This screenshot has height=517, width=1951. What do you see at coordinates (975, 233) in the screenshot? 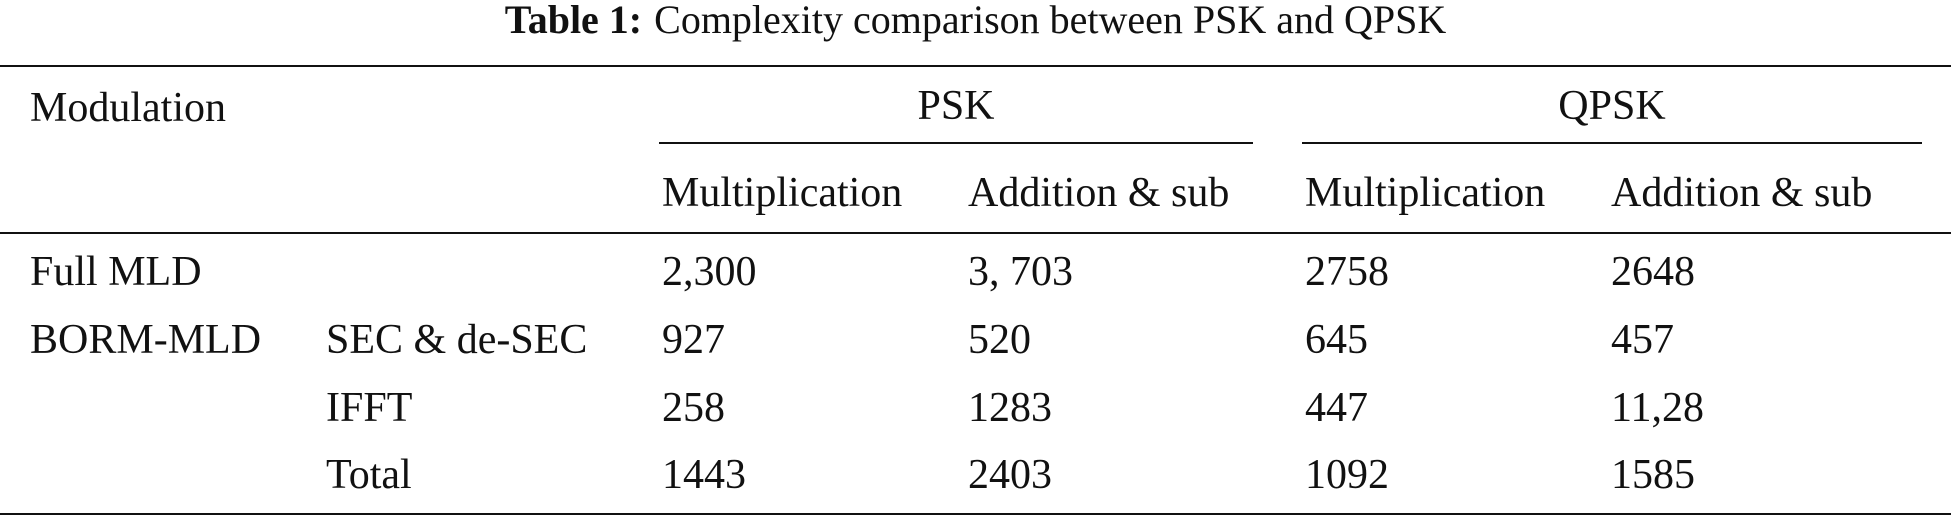
I see `mid-rule` at bounding box center [975, 233].